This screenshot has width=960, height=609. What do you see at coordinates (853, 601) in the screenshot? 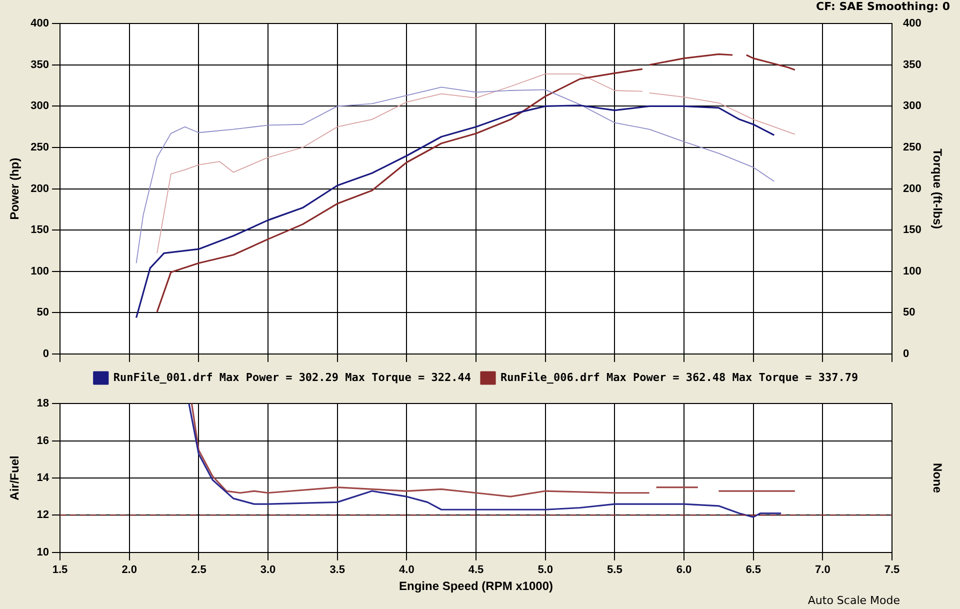
I see `text: Auto Scale Mode` at bounding box center [853, 601].